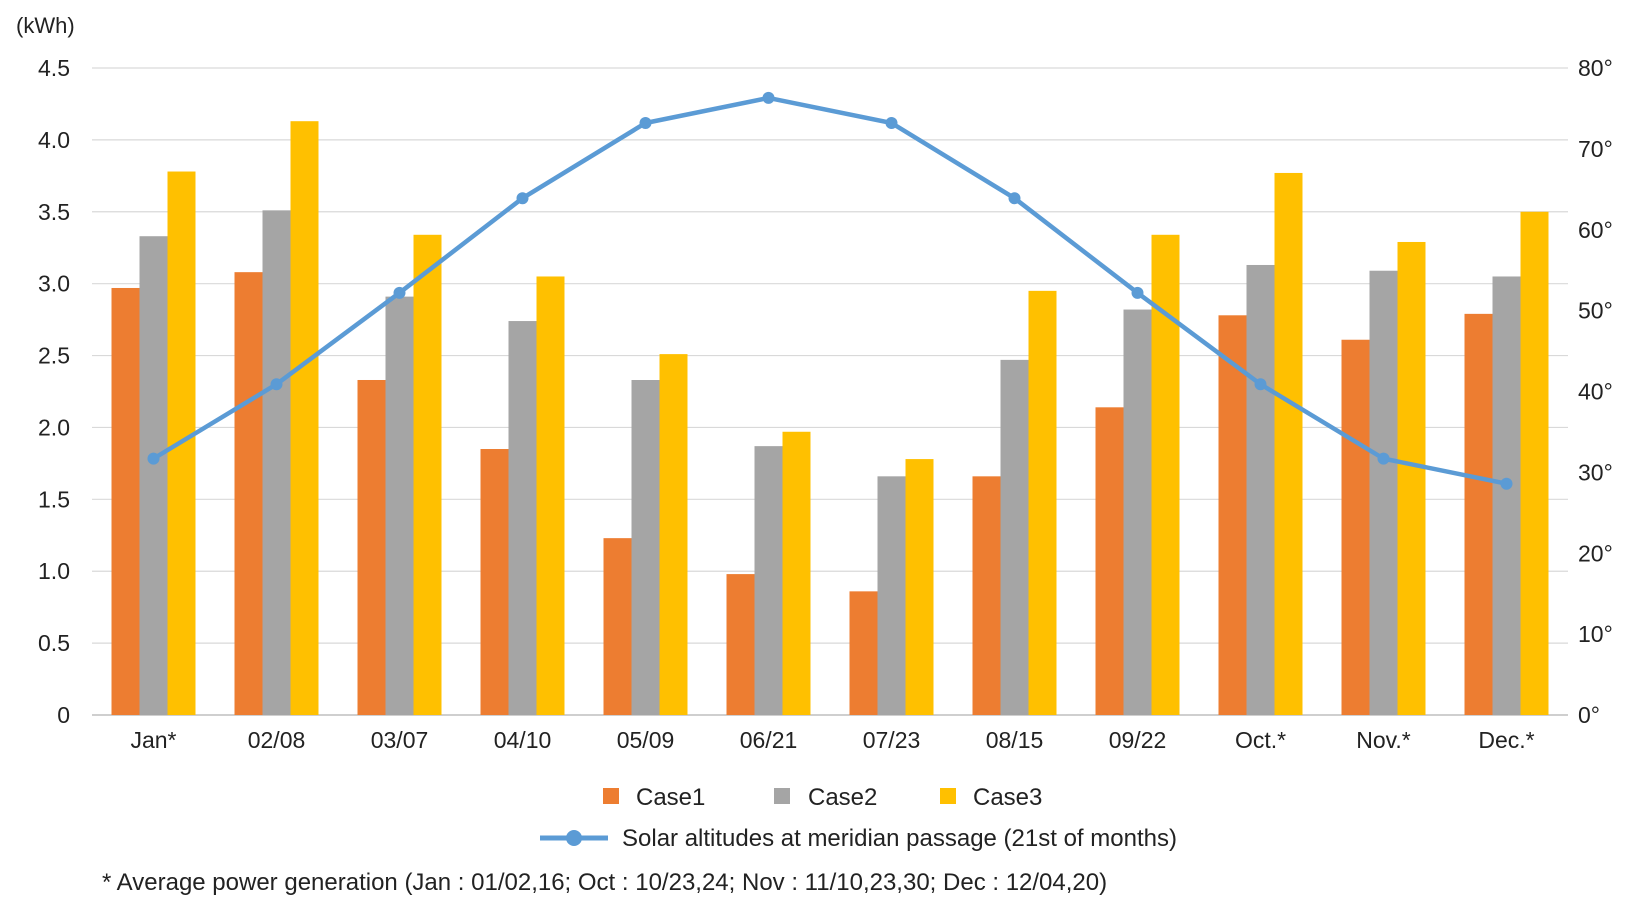  I want to click on y-unit-label: (kWh), so click(45, 25).